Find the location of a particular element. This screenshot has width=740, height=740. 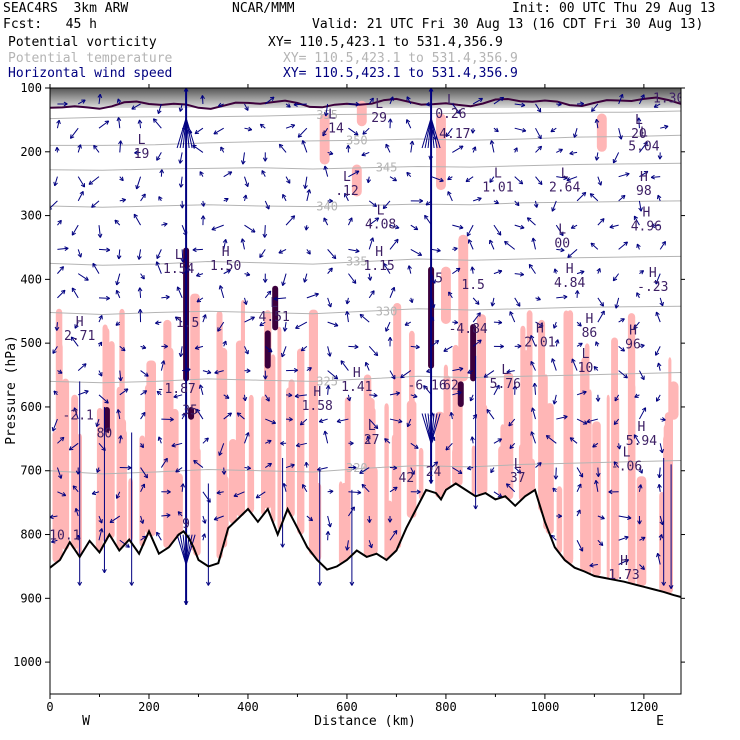

pv-extremum-value: 80 is located at coordinates (105, 434).